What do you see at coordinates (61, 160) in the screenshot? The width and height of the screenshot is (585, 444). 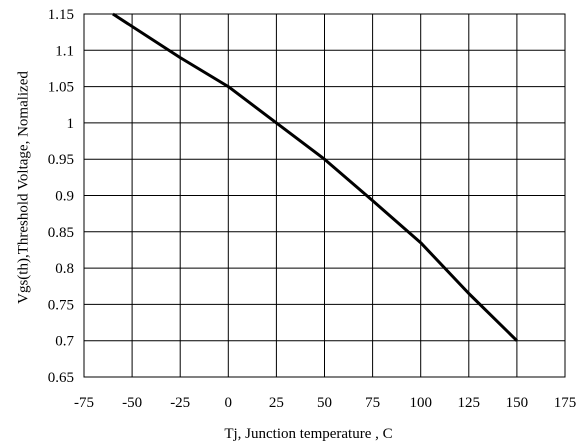 I see `y-tick-label: 0.95` at bounding box center [61, 160].